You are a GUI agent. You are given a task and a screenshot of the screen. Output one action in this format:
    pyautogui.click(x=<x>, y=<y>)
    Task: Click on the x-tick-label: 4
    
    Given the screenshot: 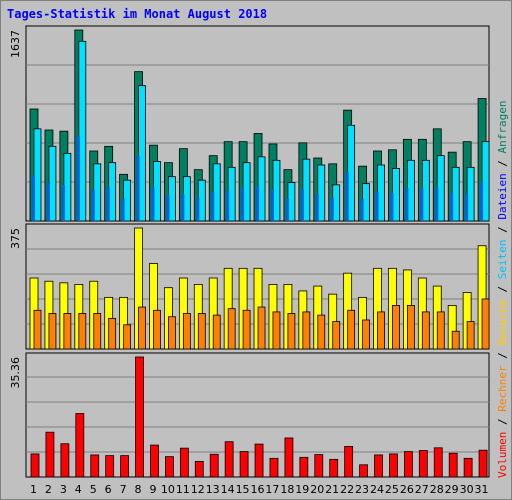 What is the action you would take?
    pyautogui.click(x=78, y=489)
    